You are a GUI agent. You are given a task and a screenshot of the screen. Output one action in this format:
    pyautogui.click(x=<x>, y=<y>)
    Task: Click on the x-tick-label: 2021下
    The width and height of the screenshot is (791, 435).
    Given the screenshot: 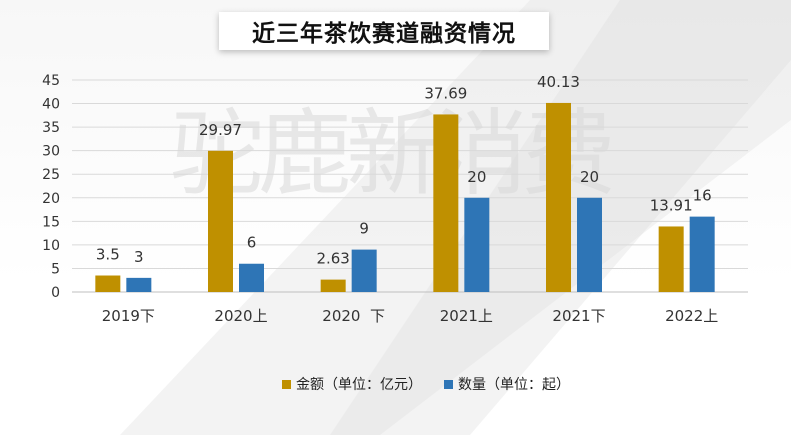 What is the action you would take?
    pyautogui.click(x=578, y=316)
    